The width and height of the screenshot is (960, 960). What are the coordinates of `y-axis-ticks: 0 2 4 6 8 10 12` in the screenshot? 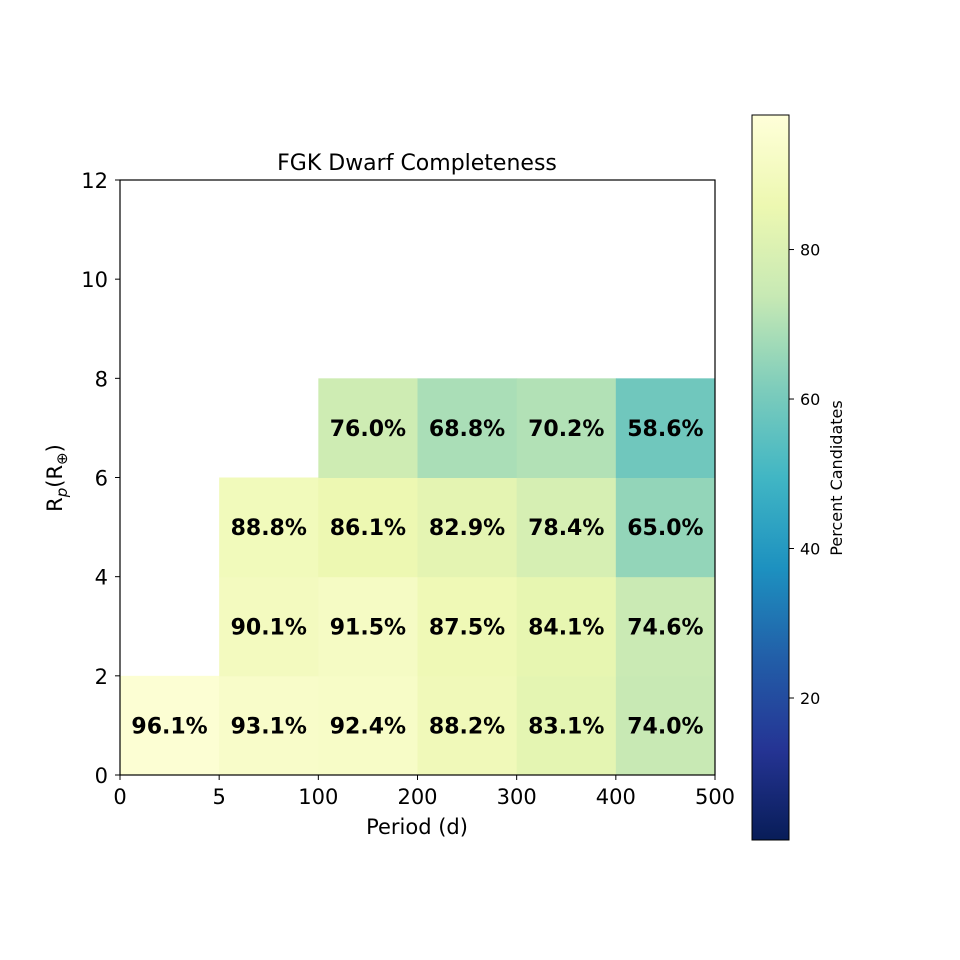 It's located at (100, 478).